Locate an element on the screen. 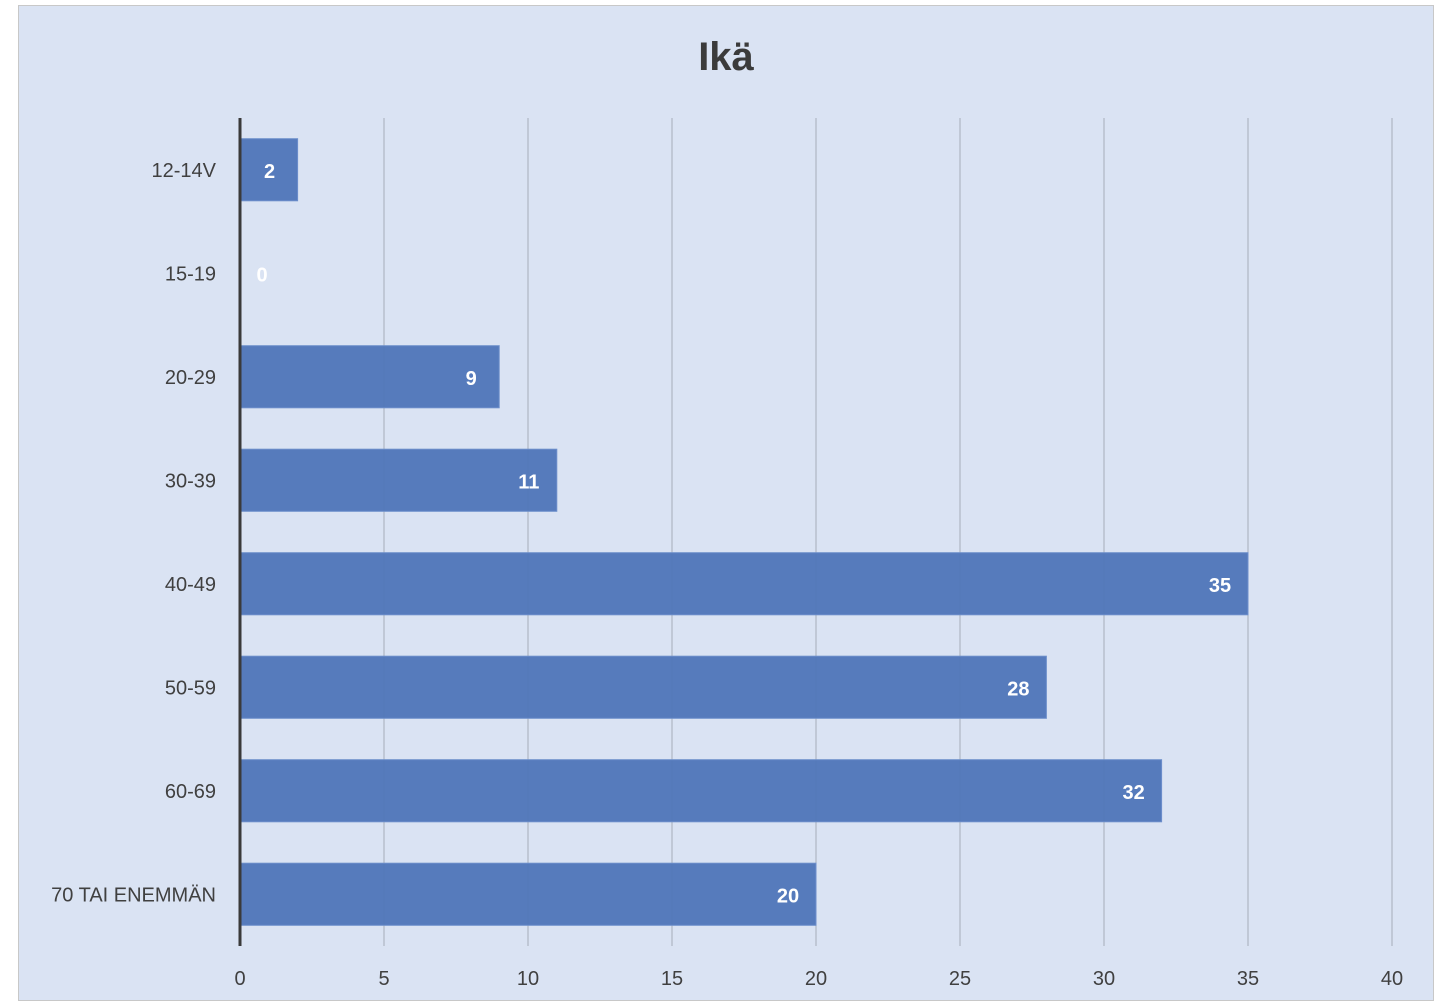 Image resolution: width=1446 pixels, height=1004 pixels. category-label: 70 TAI ENEMMÄN is located at coordinates (133, 895).